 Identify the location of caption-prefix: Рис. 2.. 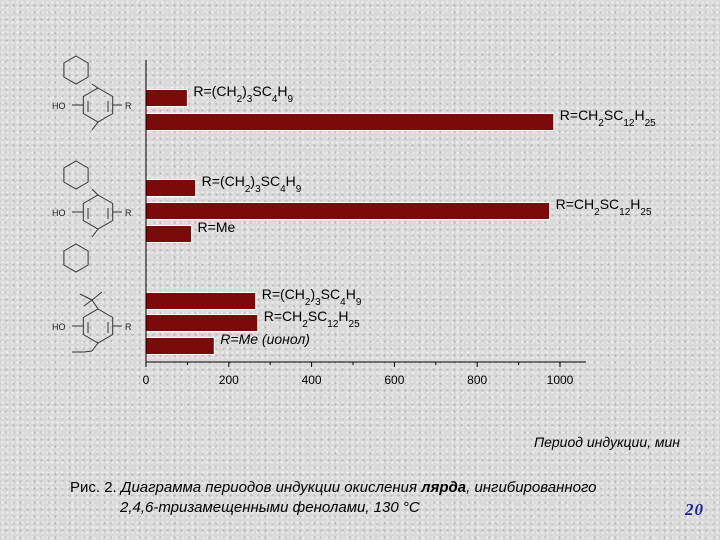
(93, 487).